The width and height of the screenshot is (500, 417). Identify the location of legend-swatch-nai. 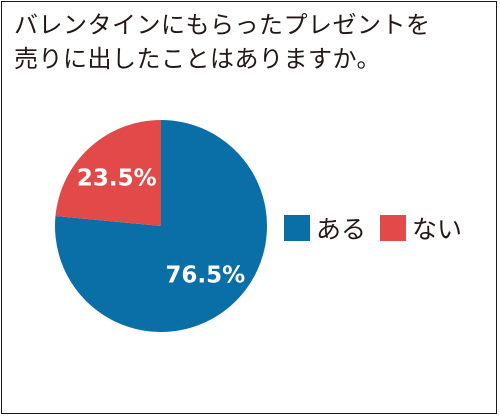
(393, 228).